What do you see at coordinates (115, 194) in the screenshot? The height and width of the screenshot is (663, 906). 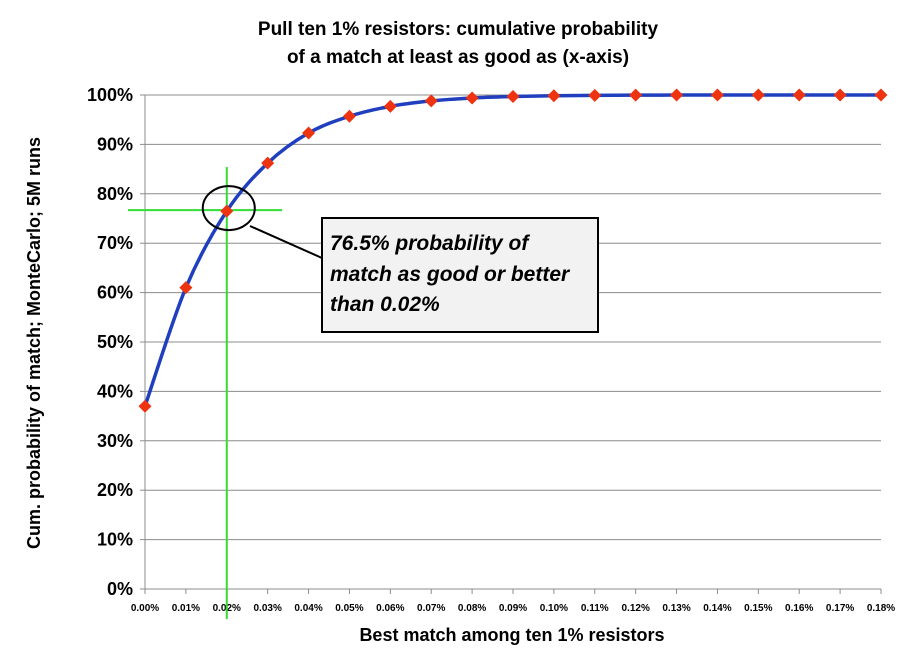 I see `y-tick-label: 80%` at bounding box center [115, 194].